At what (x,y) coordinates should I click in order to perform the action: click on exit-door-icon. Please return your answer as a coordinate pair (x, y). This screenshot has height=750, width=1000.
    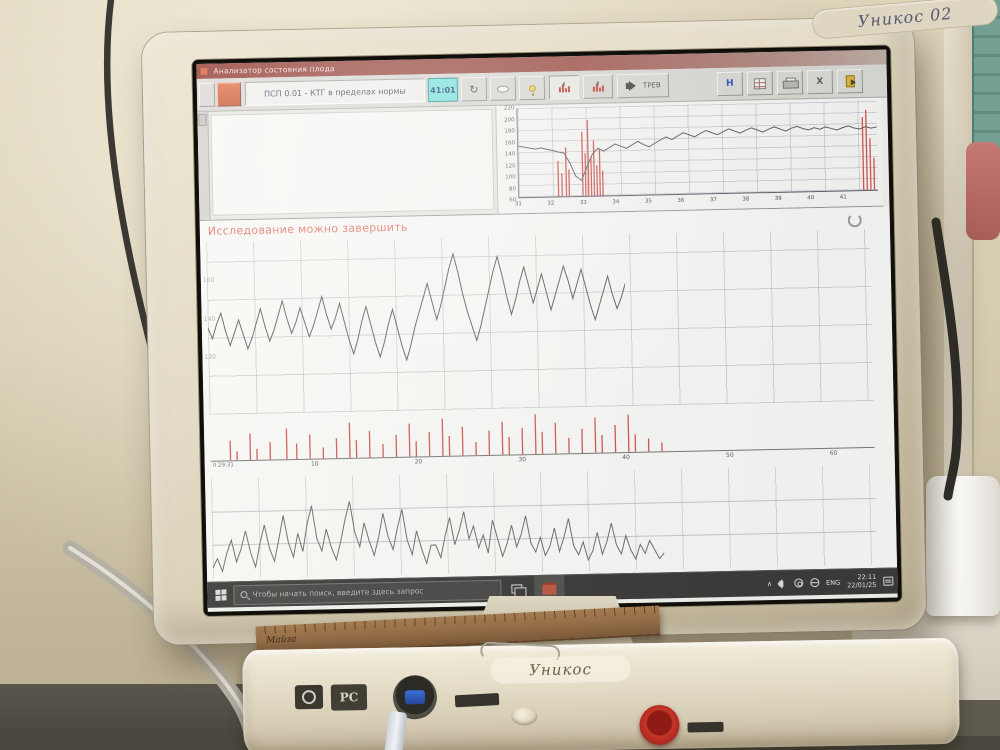
    Looking at the image, I should click on (850, 81).